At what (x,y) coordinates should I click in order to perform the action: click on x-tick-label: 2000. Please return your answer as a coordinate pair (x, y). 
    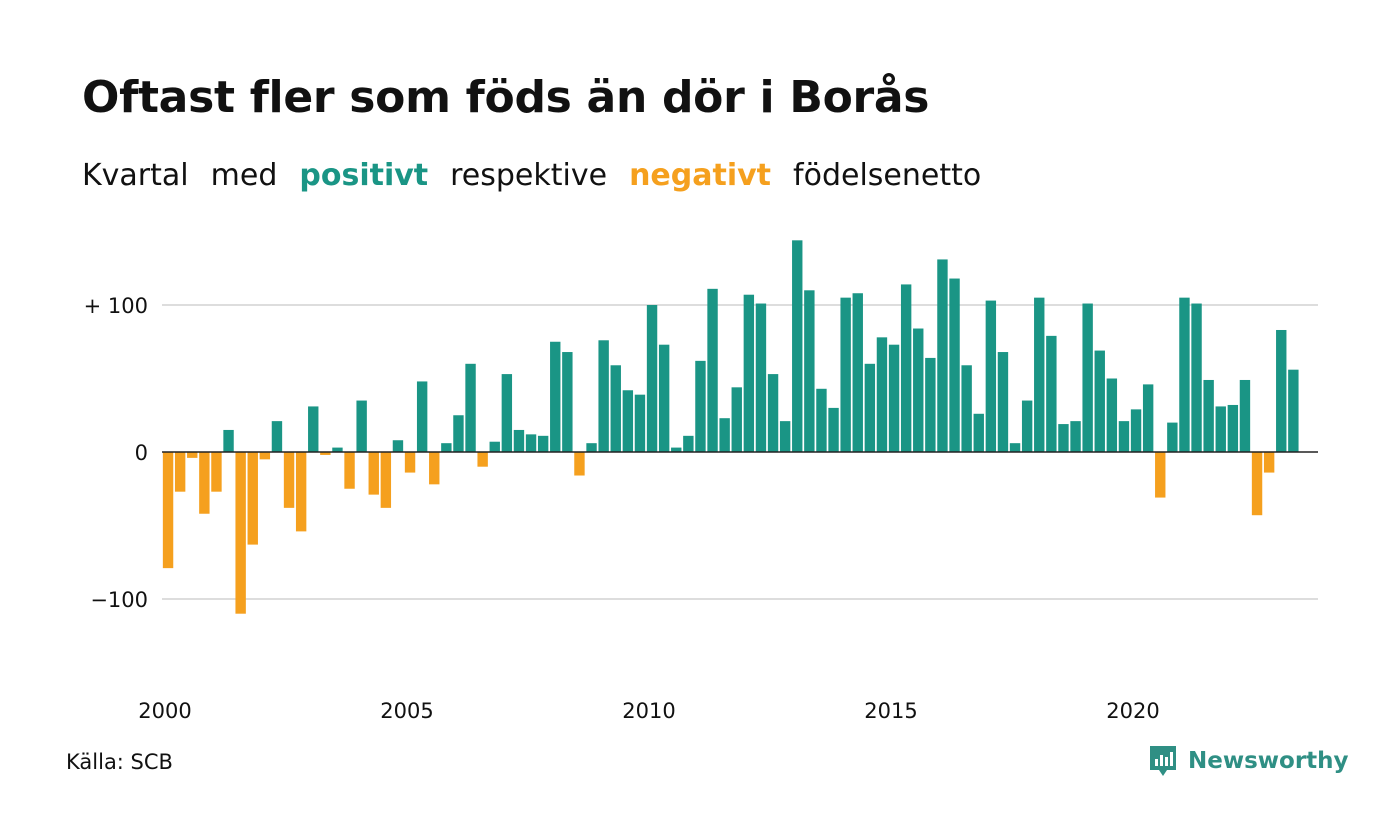
    Looking at the image, I should click on (164, 711).